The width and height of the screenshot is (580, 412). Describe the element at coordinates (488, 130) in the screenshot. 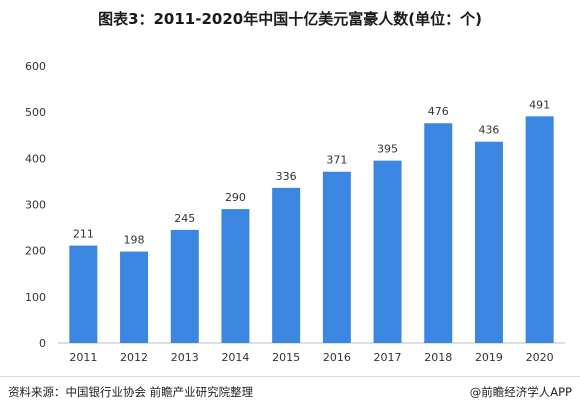

I see `bar-value-label: 436` at that location.